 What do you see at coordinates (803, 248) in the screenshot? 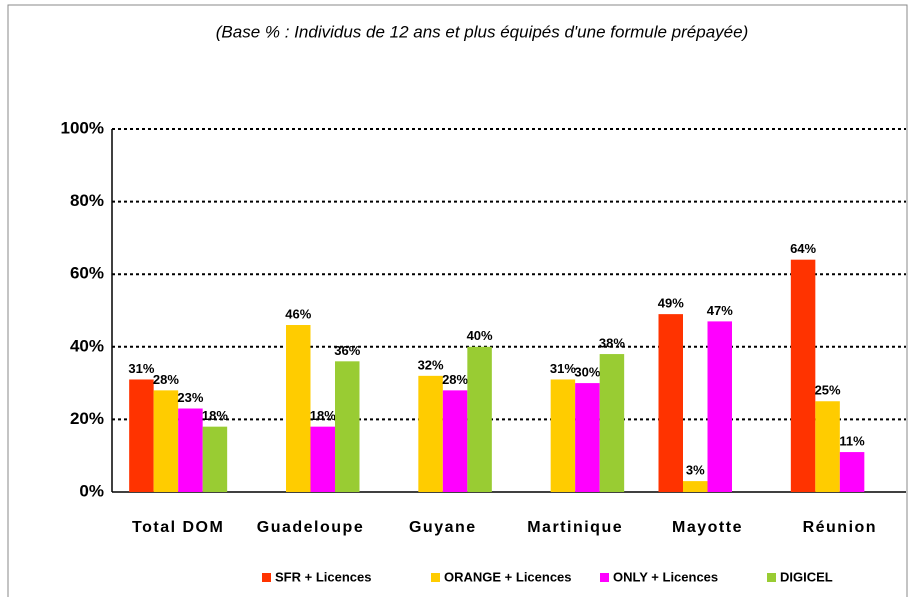
I see `data-label: 64%` at bounding box center [803, 248].